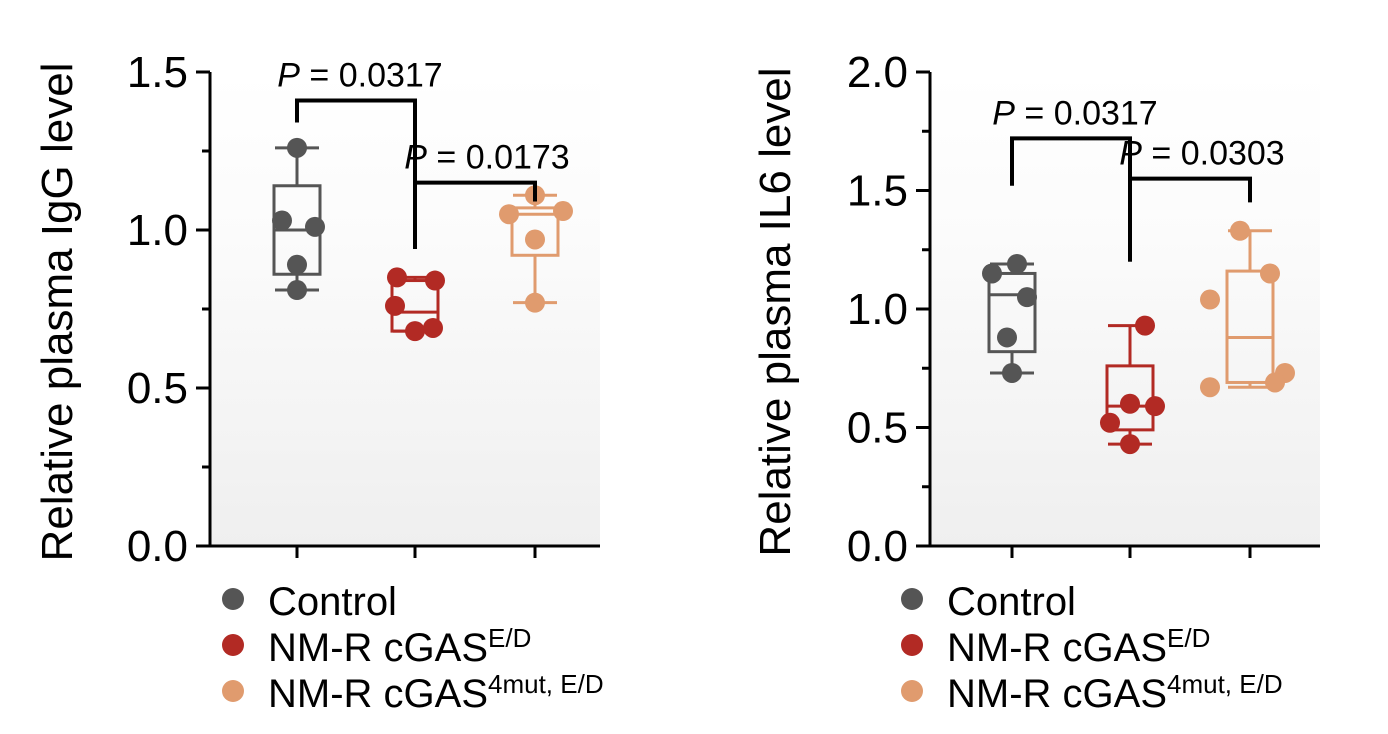  What do you see at coordinates (486, 158) in the screenshot?
I see `p-value-label: P = 0.0173` at bounding box center [486, 158].